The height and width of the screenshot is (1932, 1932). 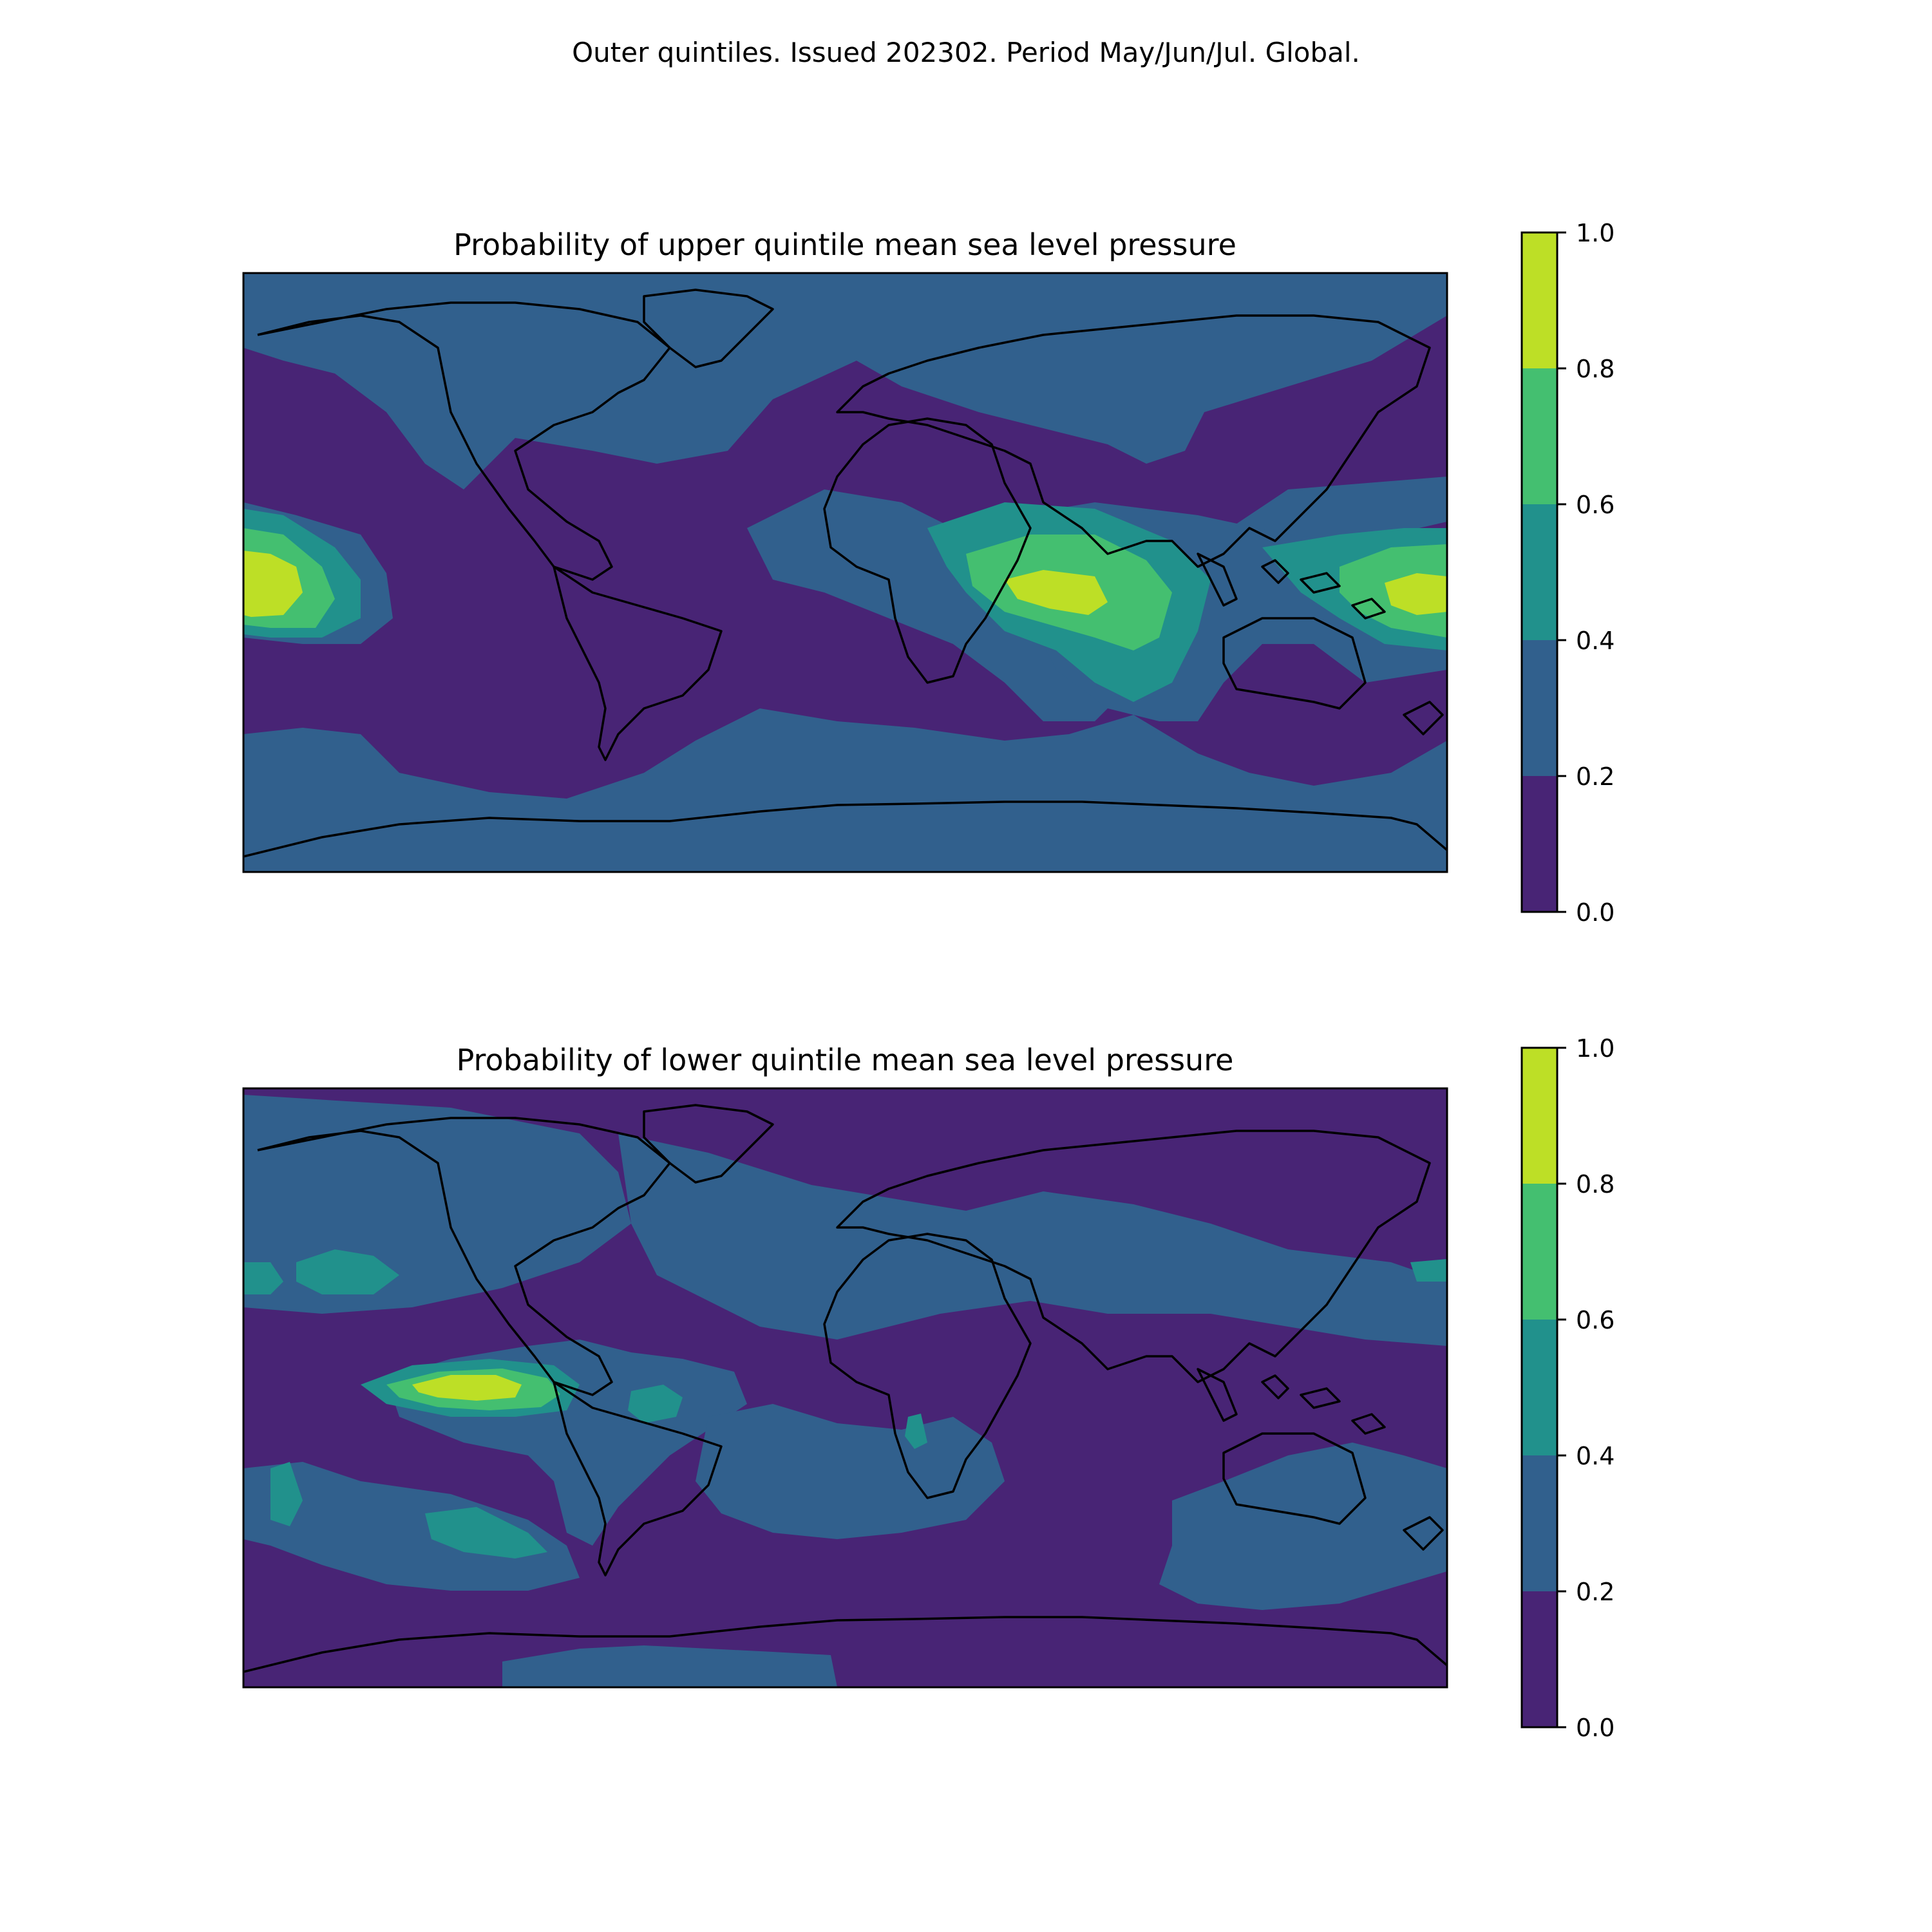 I want to click on lower-region-north-pacific-2c, so click(x=1428, y=1270).